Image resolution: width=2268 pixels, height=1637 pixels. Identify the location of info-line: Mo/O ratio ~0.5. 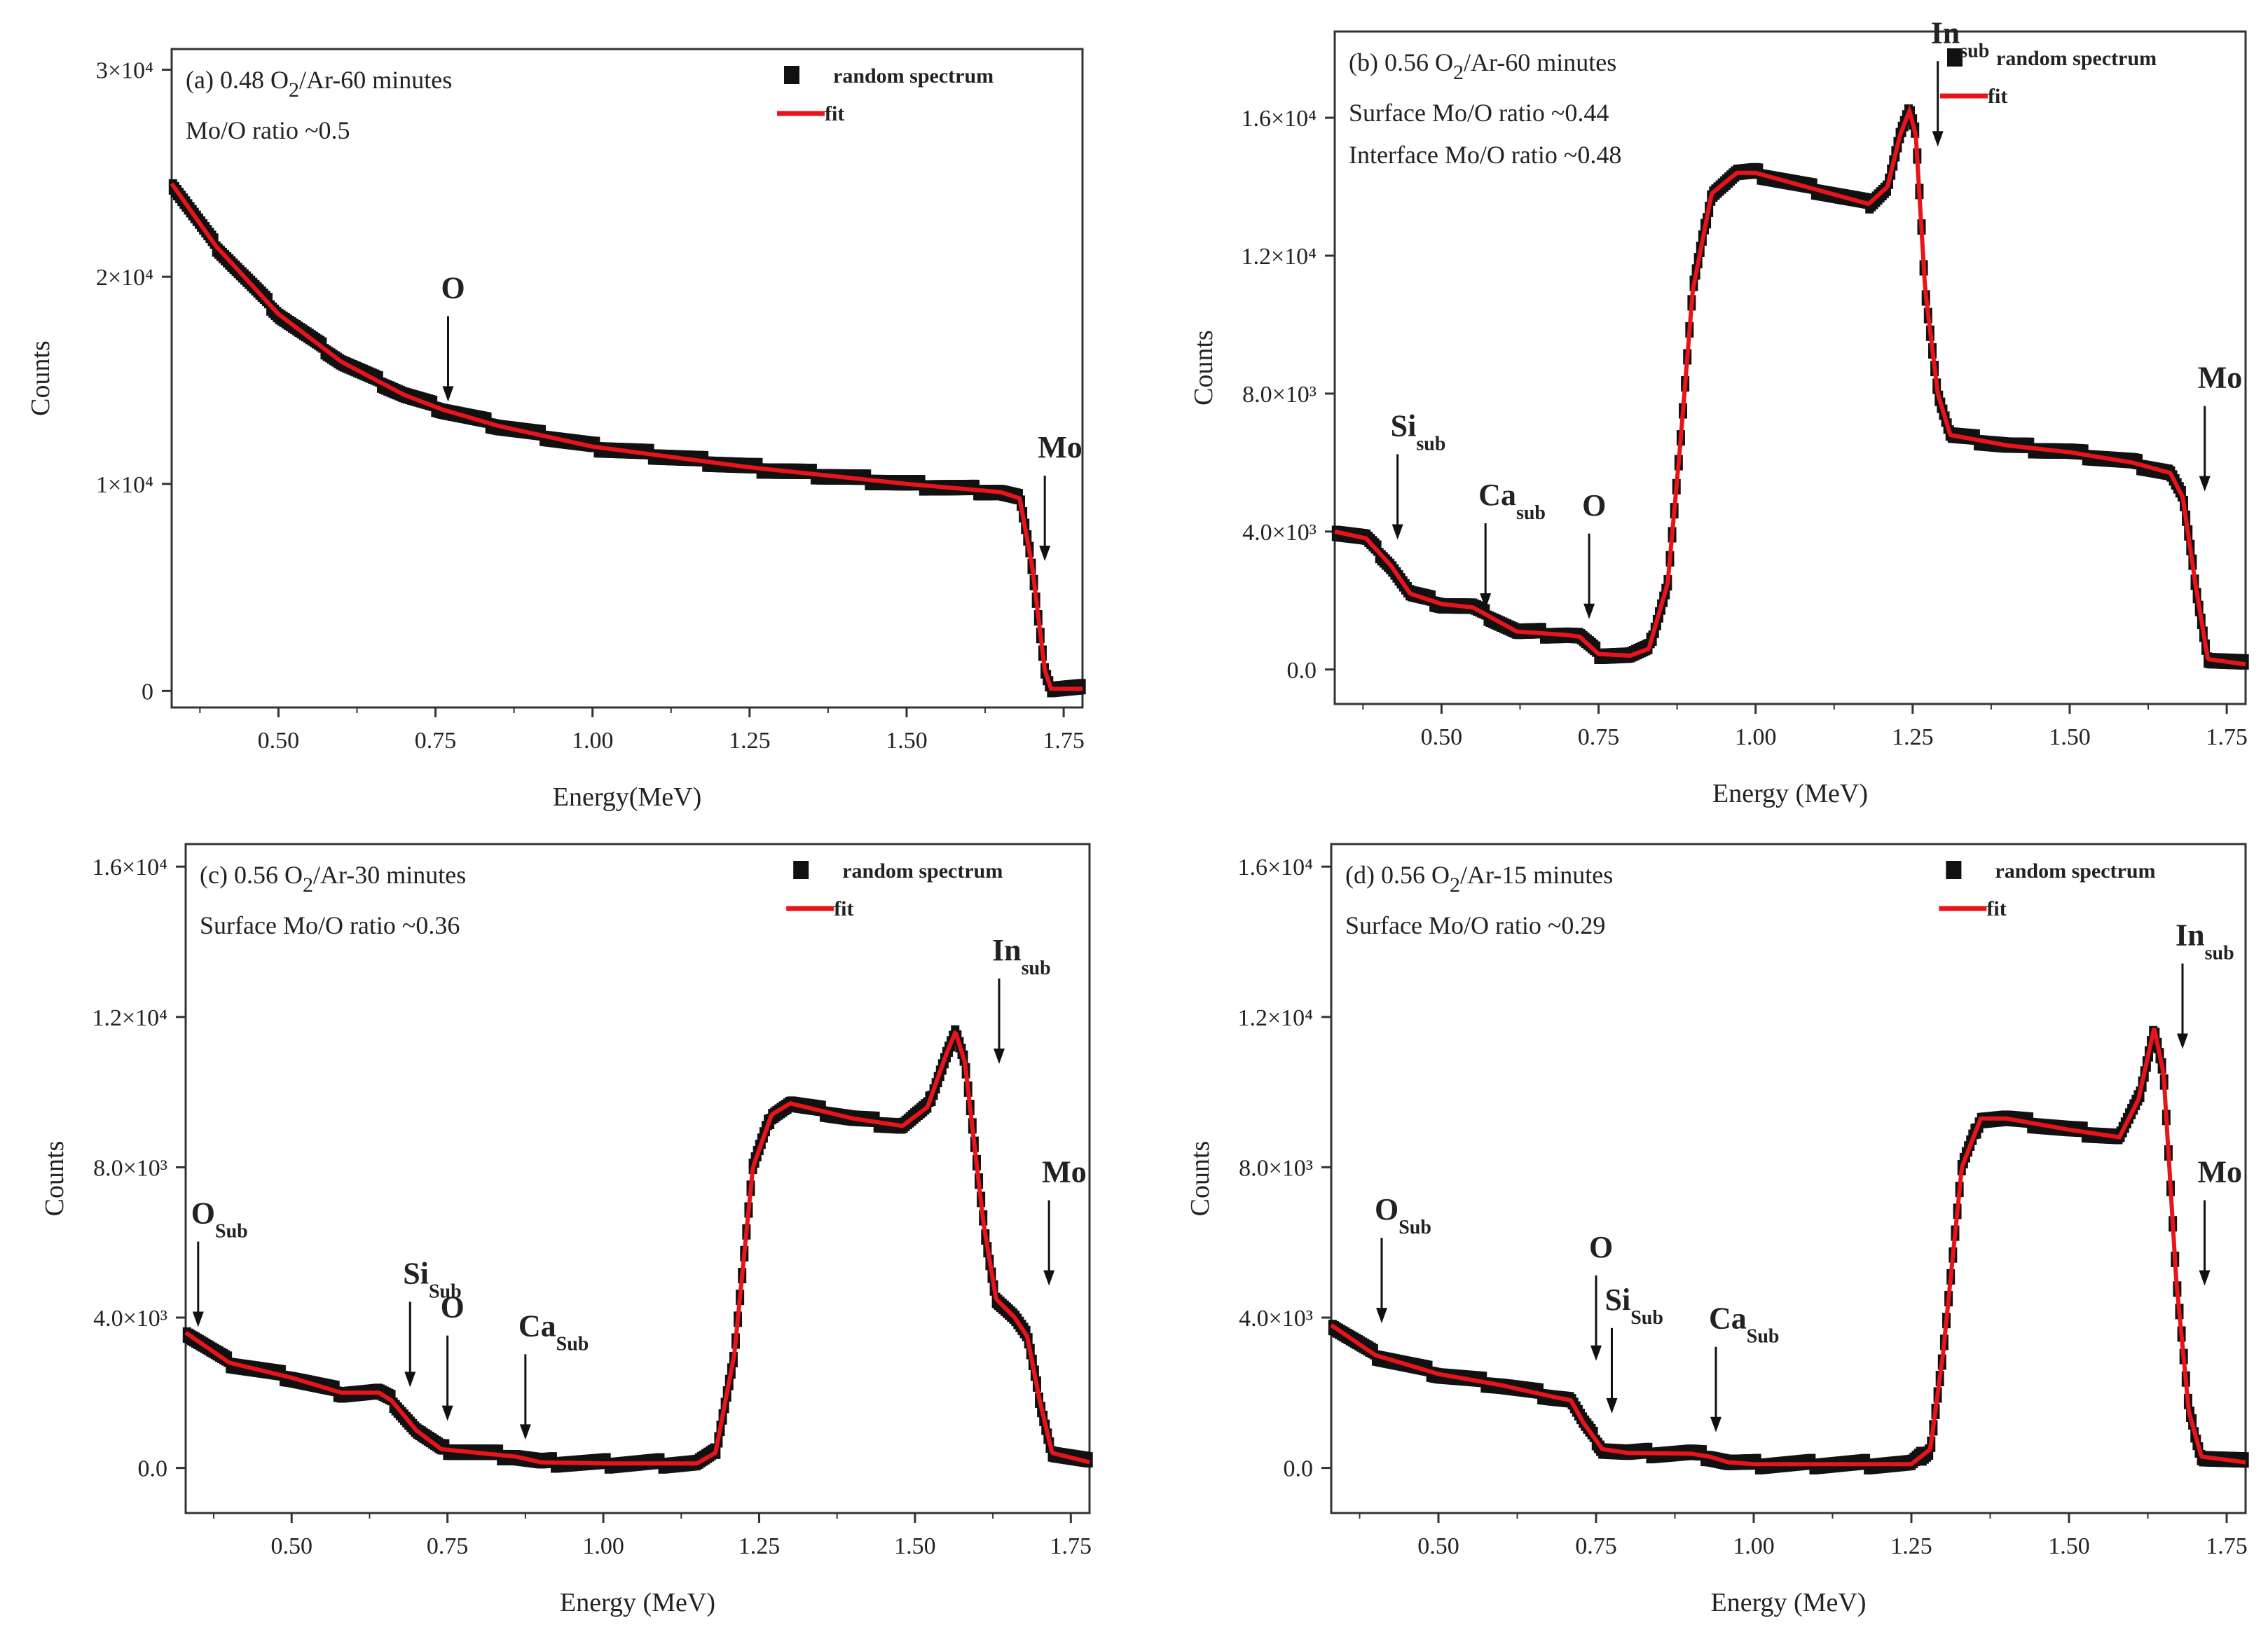
(268, 130).